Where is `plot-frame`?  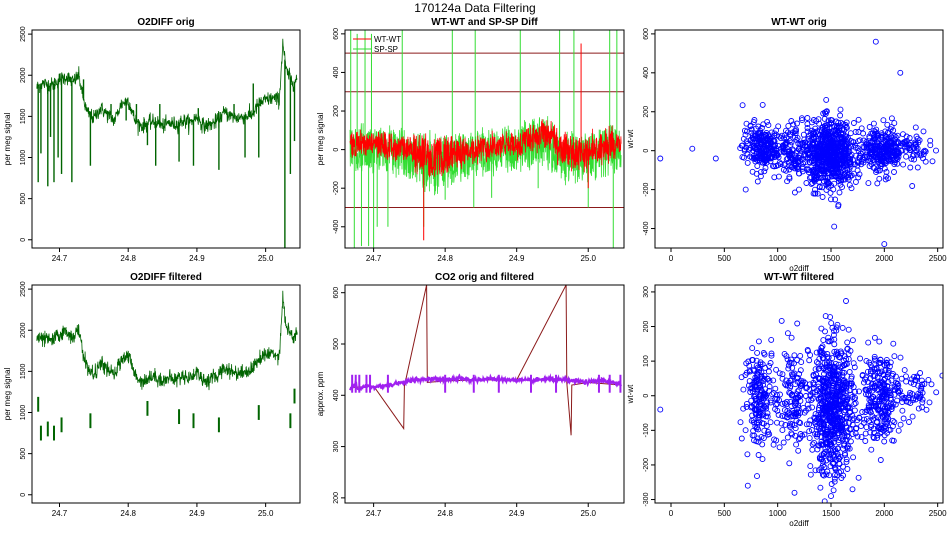
plot-frame is located at coordinates (799, 139).